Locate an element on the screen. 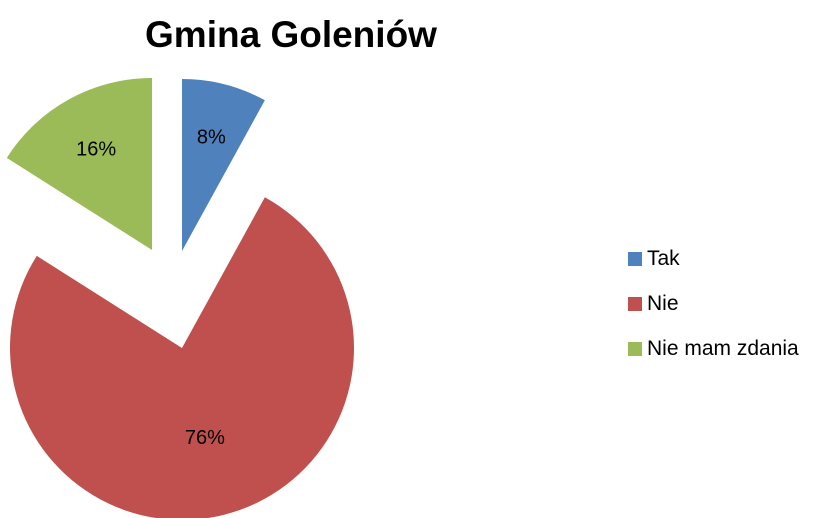 Image resolution: width=825 pixels, height=518 pixels. slice-label-nie-mam-zdania: 16% is located at coordinates (96, 149).